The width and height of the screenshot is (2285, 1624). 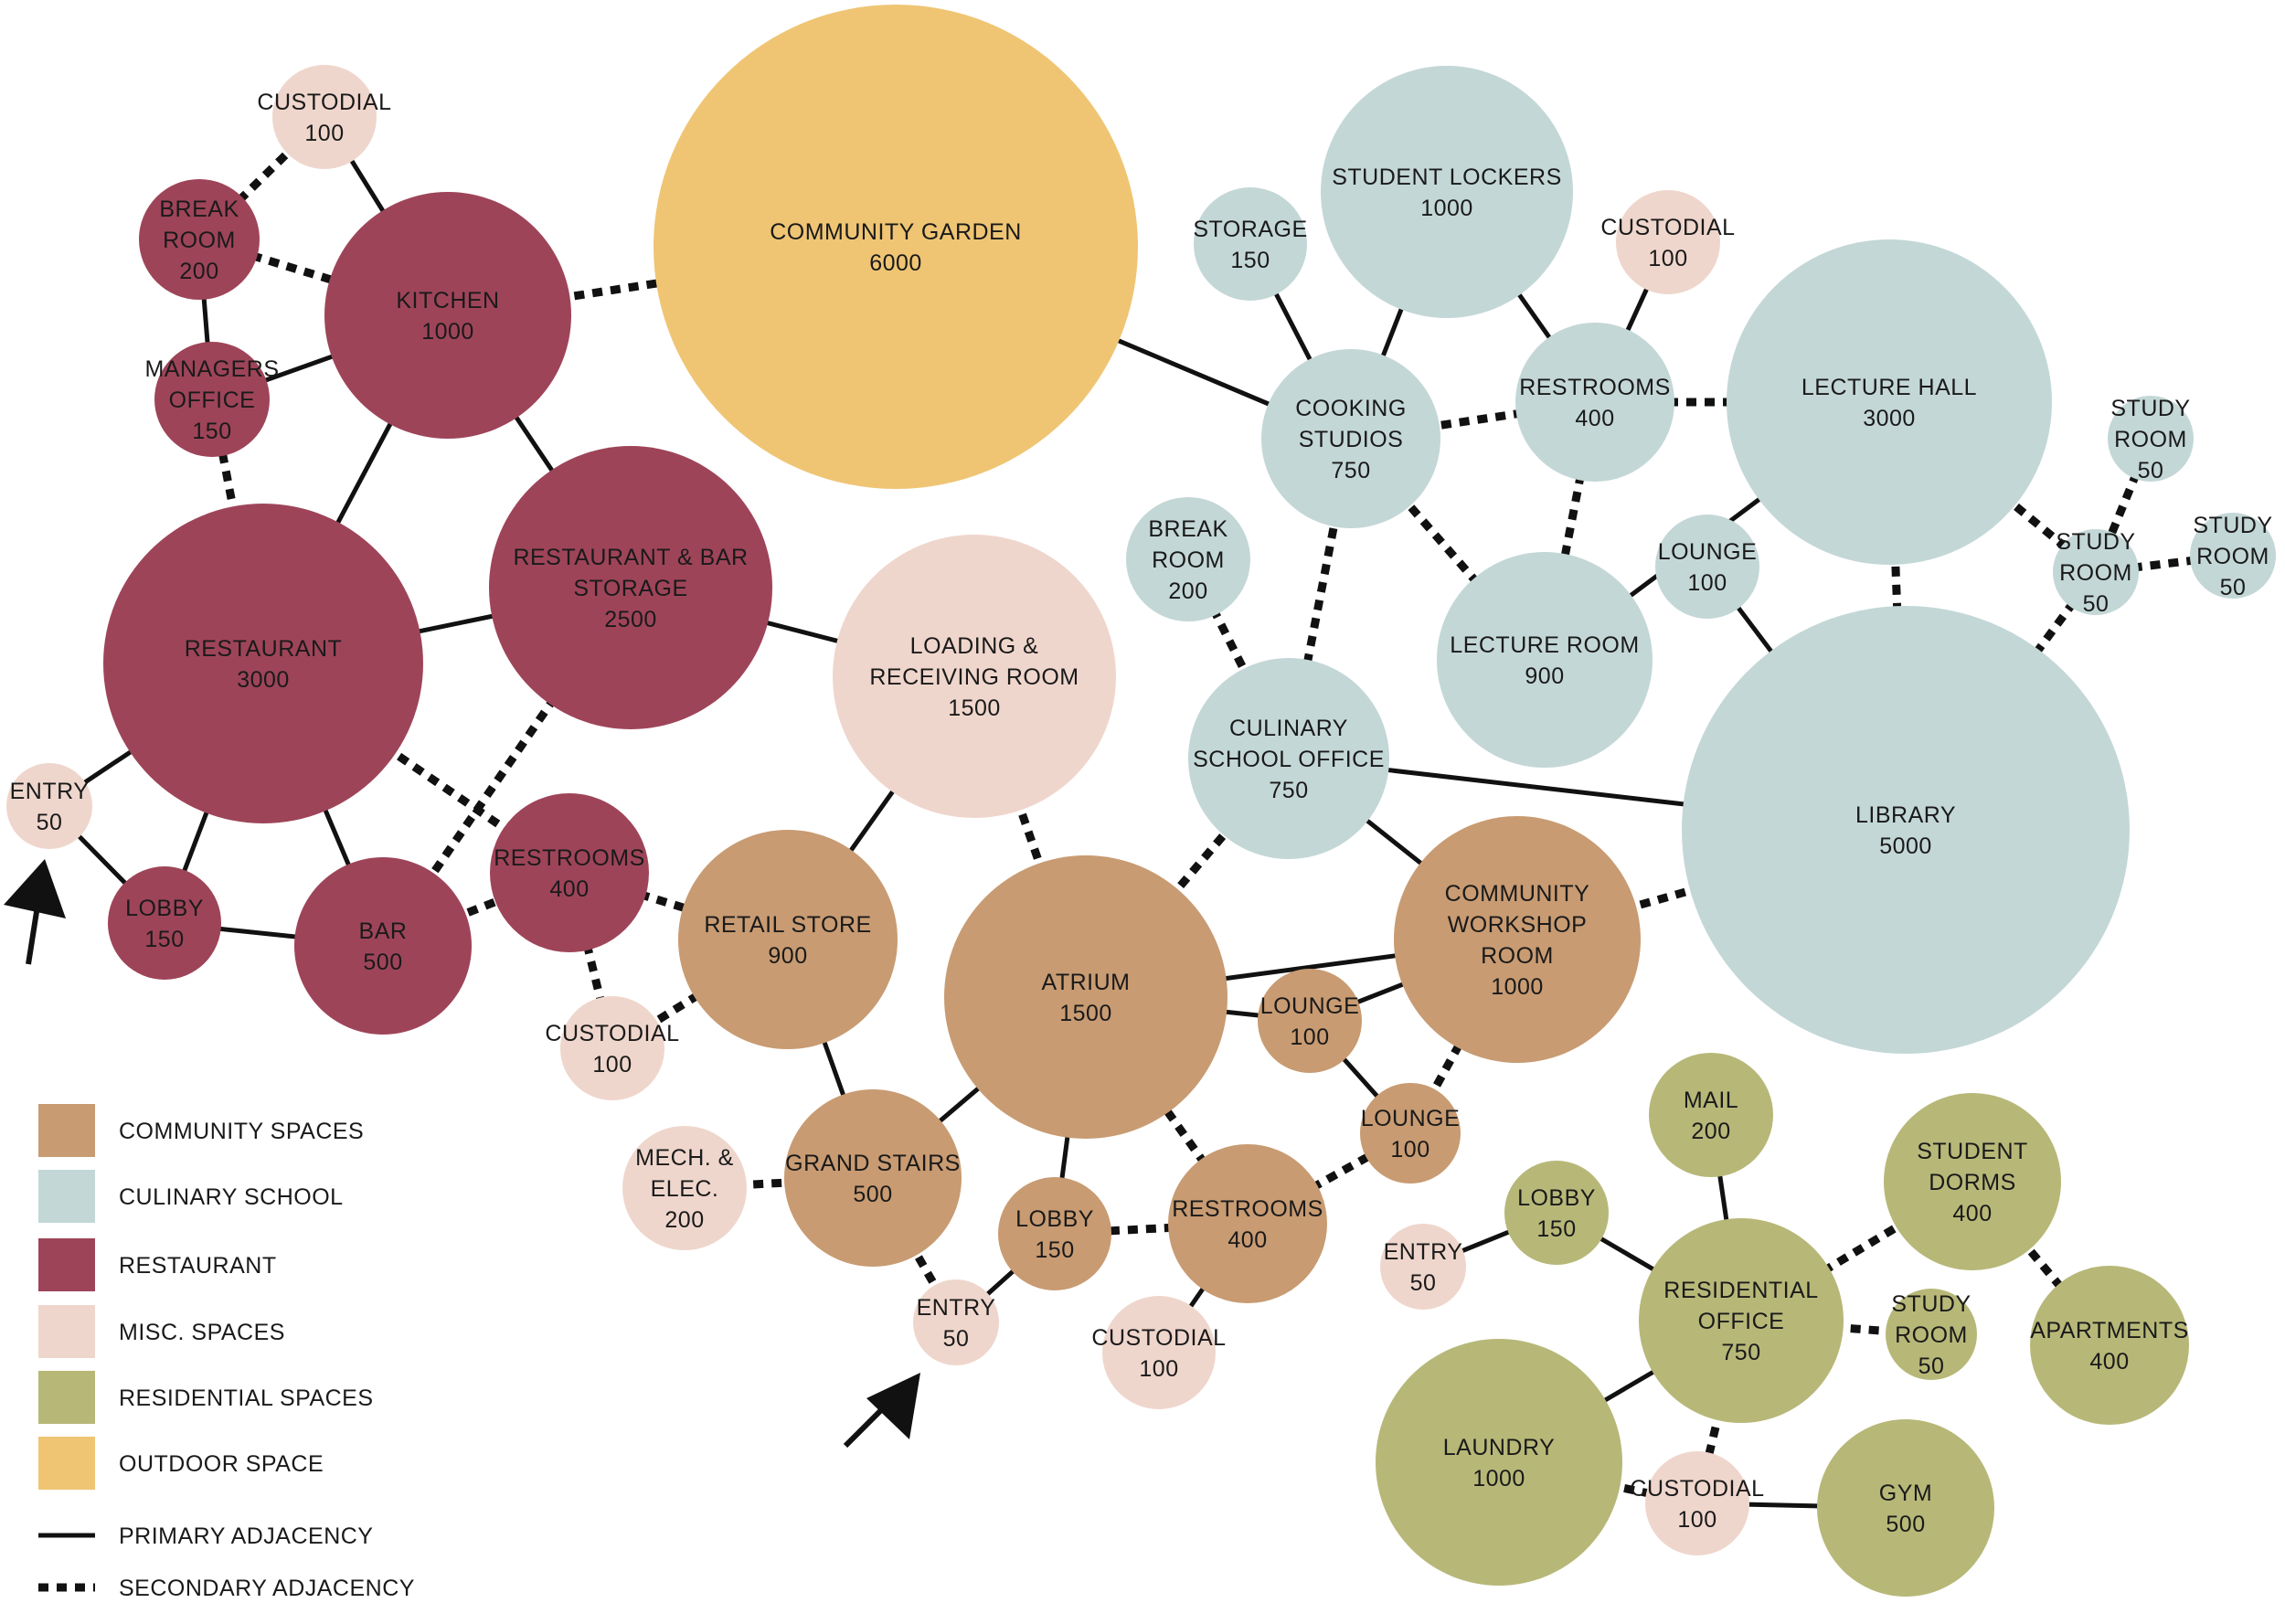 I want to click on legend-item-community: COMMUNITY SPACES, so click(x=201, y=1130).